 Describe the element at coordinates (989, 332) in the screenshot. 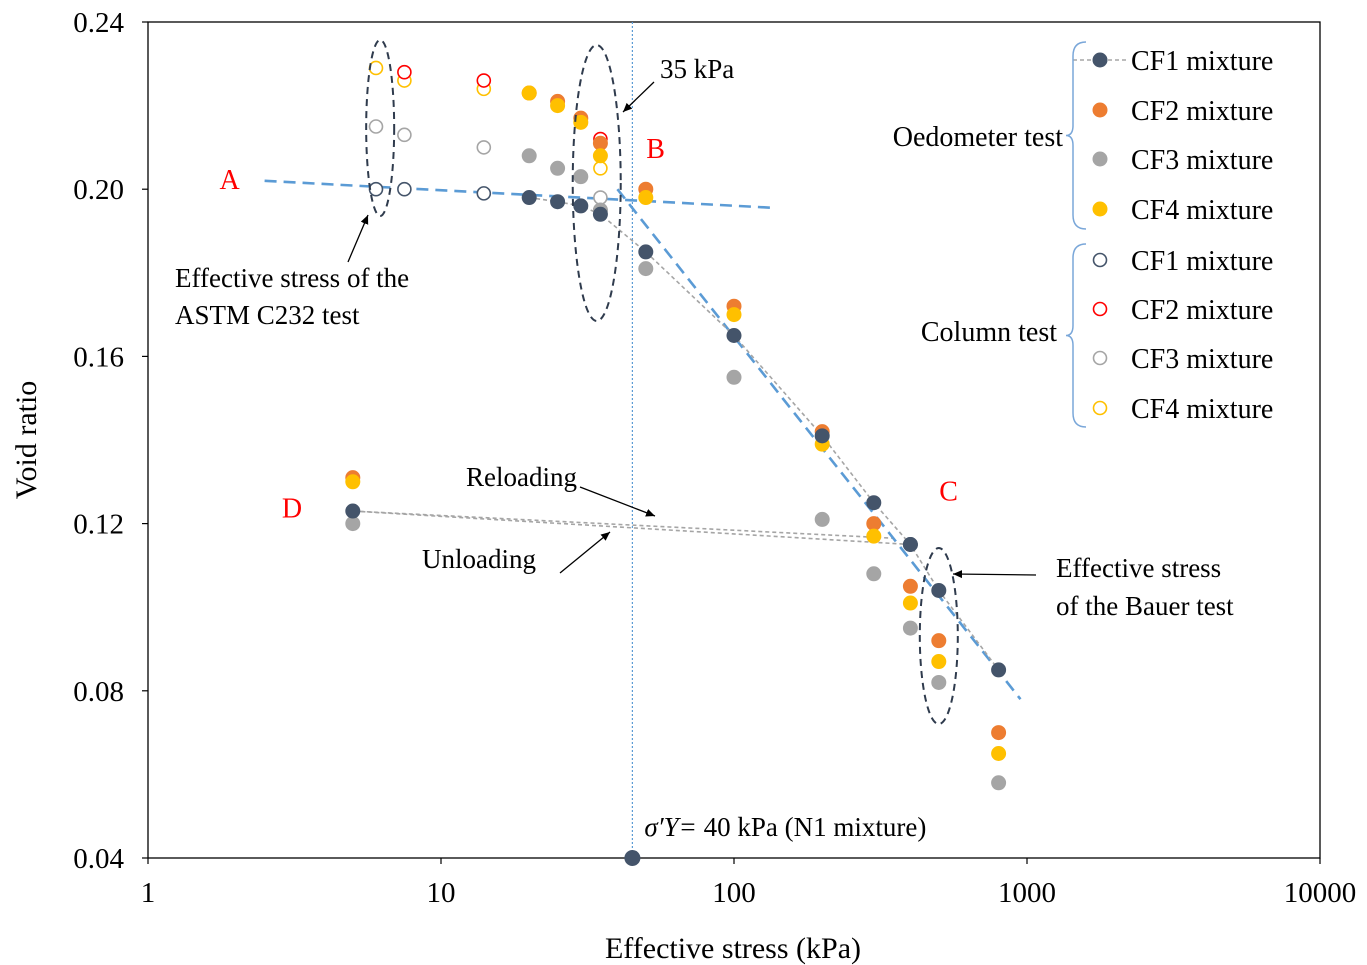

I see `legend-group-column: Column test` at that location.